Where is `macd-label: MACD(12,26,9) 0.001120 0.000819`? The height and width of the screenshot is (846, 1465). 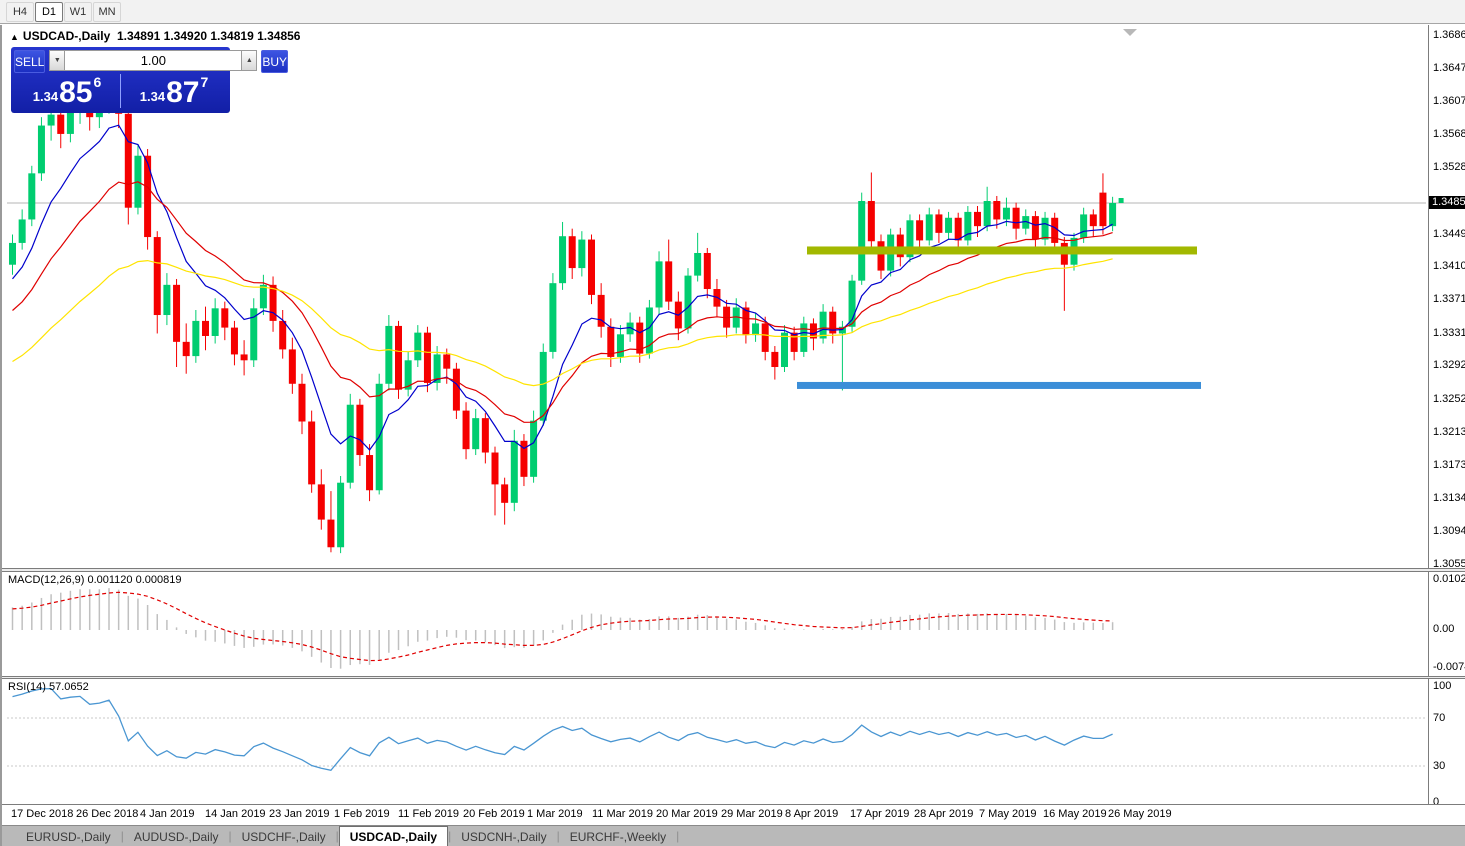 macd-label: MACD(12,26,9) 0.001120 0.000819 is located at coordinates (95, 580).